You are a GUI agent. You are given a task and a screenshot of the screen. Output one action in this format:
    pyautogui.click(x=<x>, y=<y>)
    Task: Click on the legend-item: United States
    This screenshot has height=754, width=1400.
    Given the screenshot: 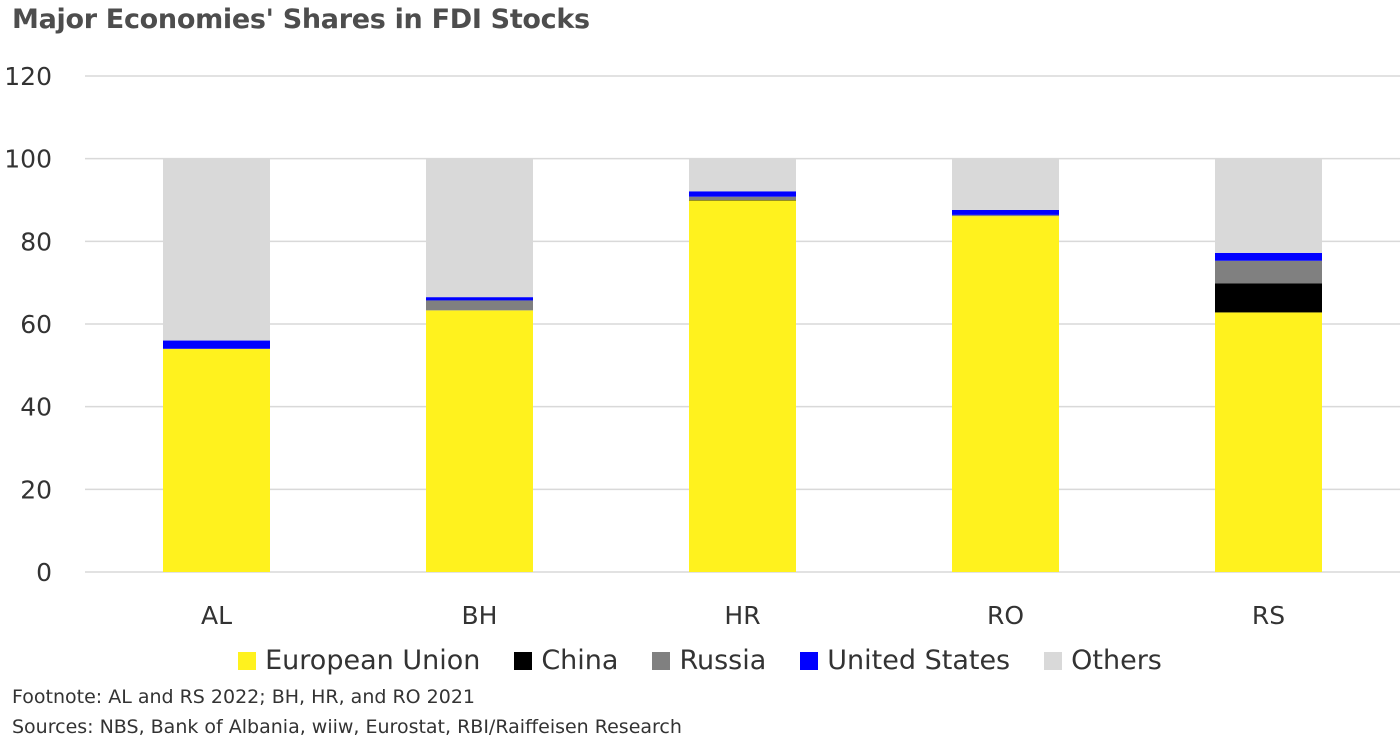 What is the action you would take?
    pyautogui.click(x=905, y=660)
    